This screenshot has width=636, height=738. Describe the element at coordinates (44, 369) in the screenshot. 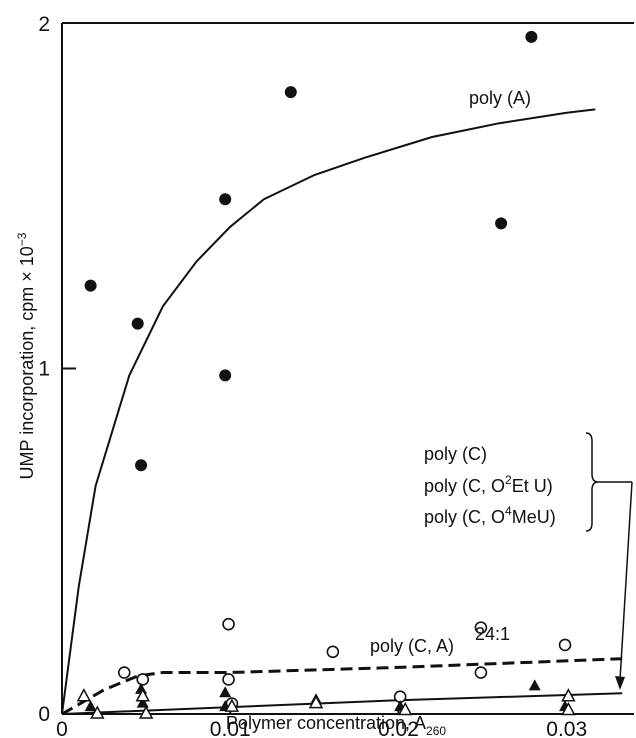

I see `y-tick-label: 1` at that location.